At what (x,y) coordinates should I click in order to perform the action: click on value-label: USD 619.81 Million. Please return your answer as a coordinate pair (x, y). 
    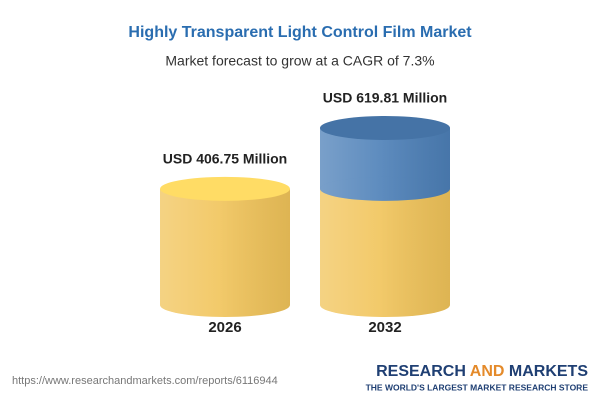
    Looking at the image, I should click on (385, 98).